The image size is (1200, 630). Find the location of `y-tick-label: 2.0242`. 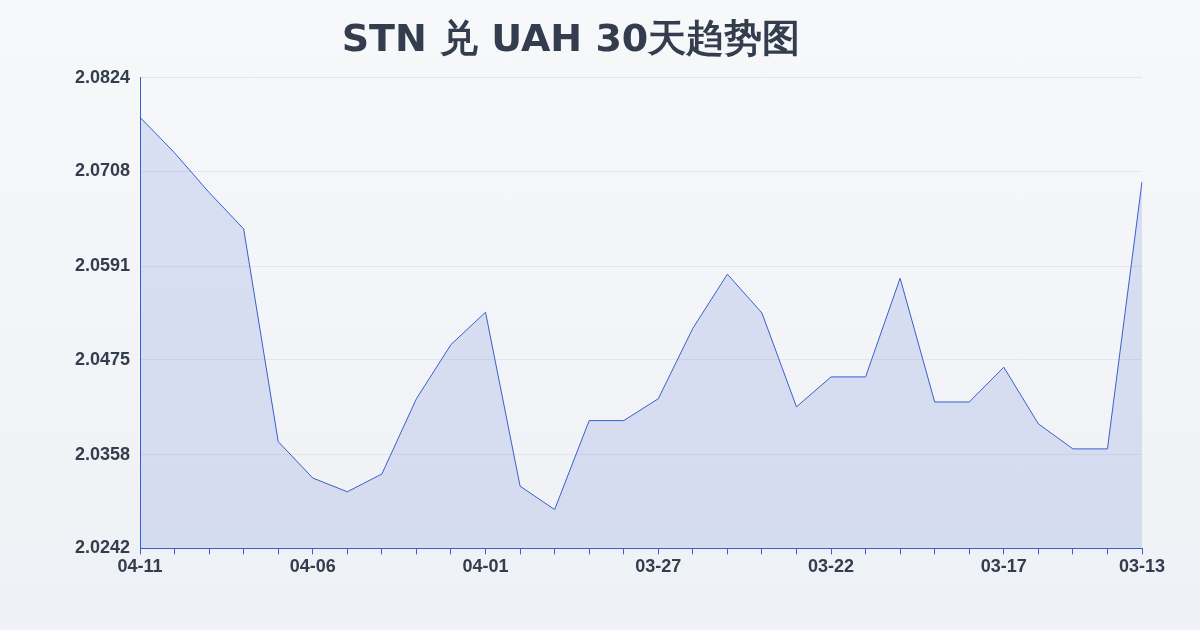

y-tick-label: 2.0242 is located at coordinates (102, 547).